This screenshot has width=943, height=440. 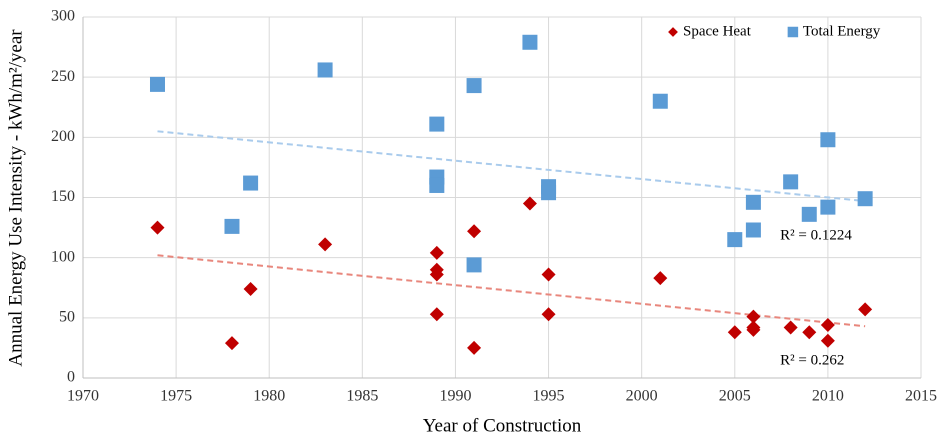 What do you see at coordinates (828, 396) in the screenshot?
I see `x-tick-label: 2010` at bounding box center [828, 396].